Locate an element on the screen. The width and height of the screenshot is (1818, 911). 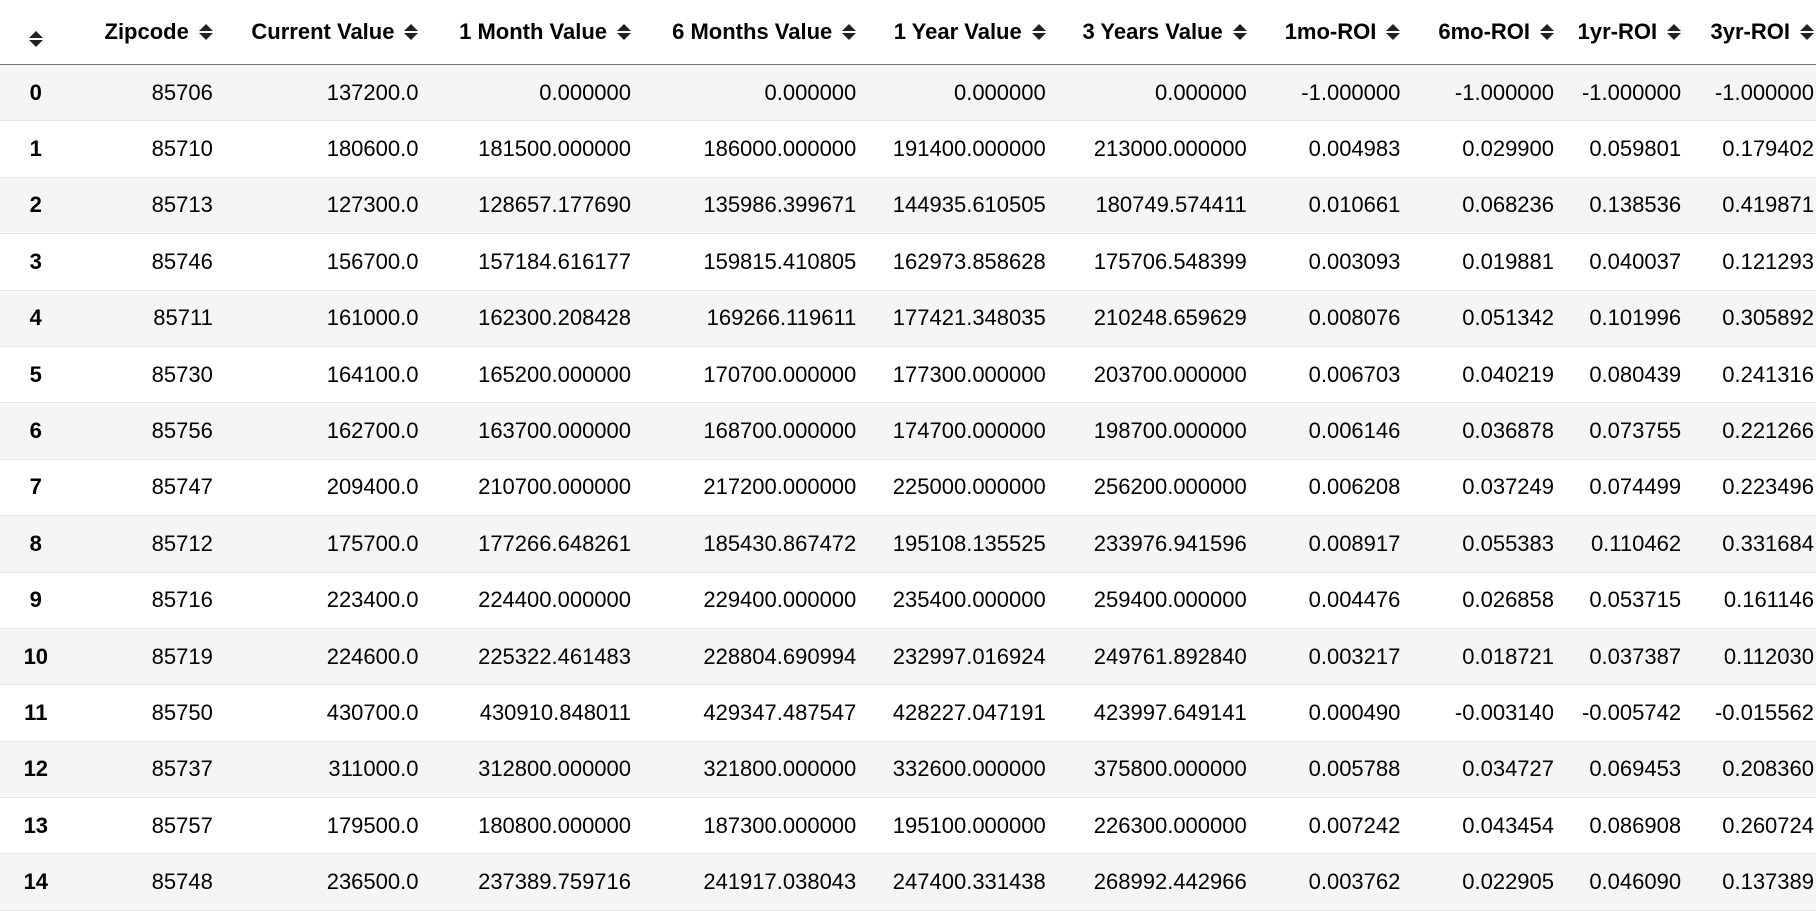
table-cell: 430910.848011 is located at coordinates (527, 713).